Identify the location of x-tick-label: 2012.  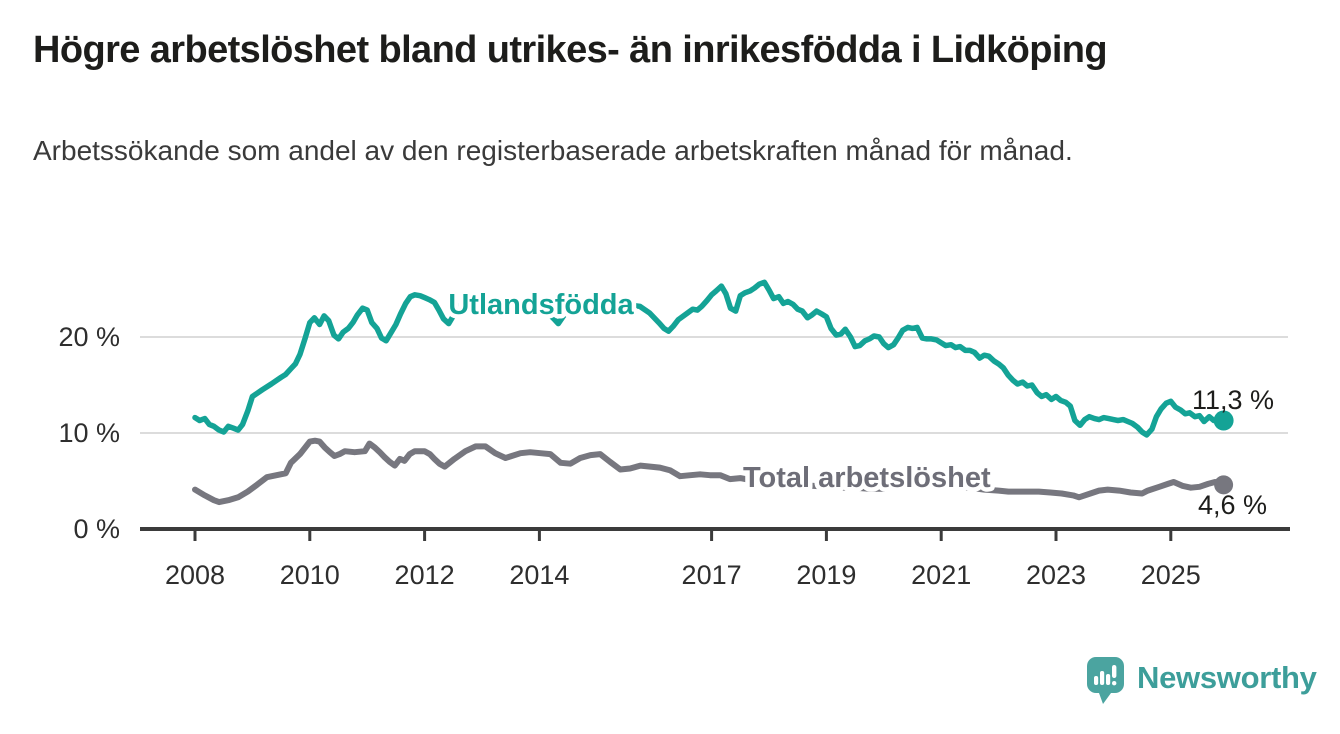
(425, 575).